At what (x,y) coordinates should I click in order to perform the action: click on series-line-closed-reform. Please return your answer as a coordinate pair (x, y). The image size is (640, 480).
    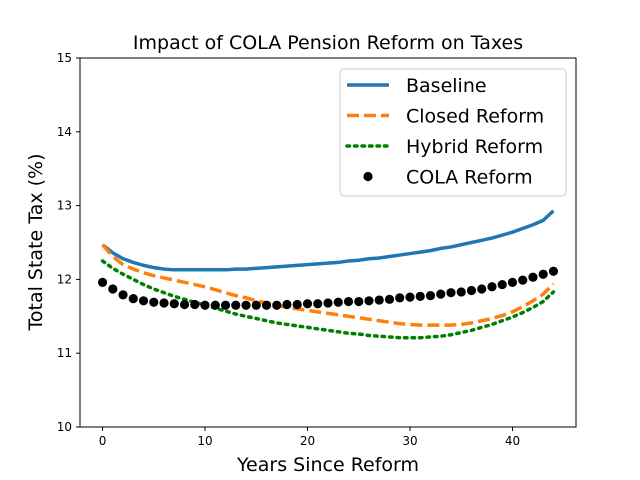
    Looking at the image, I should click on (328, 285).